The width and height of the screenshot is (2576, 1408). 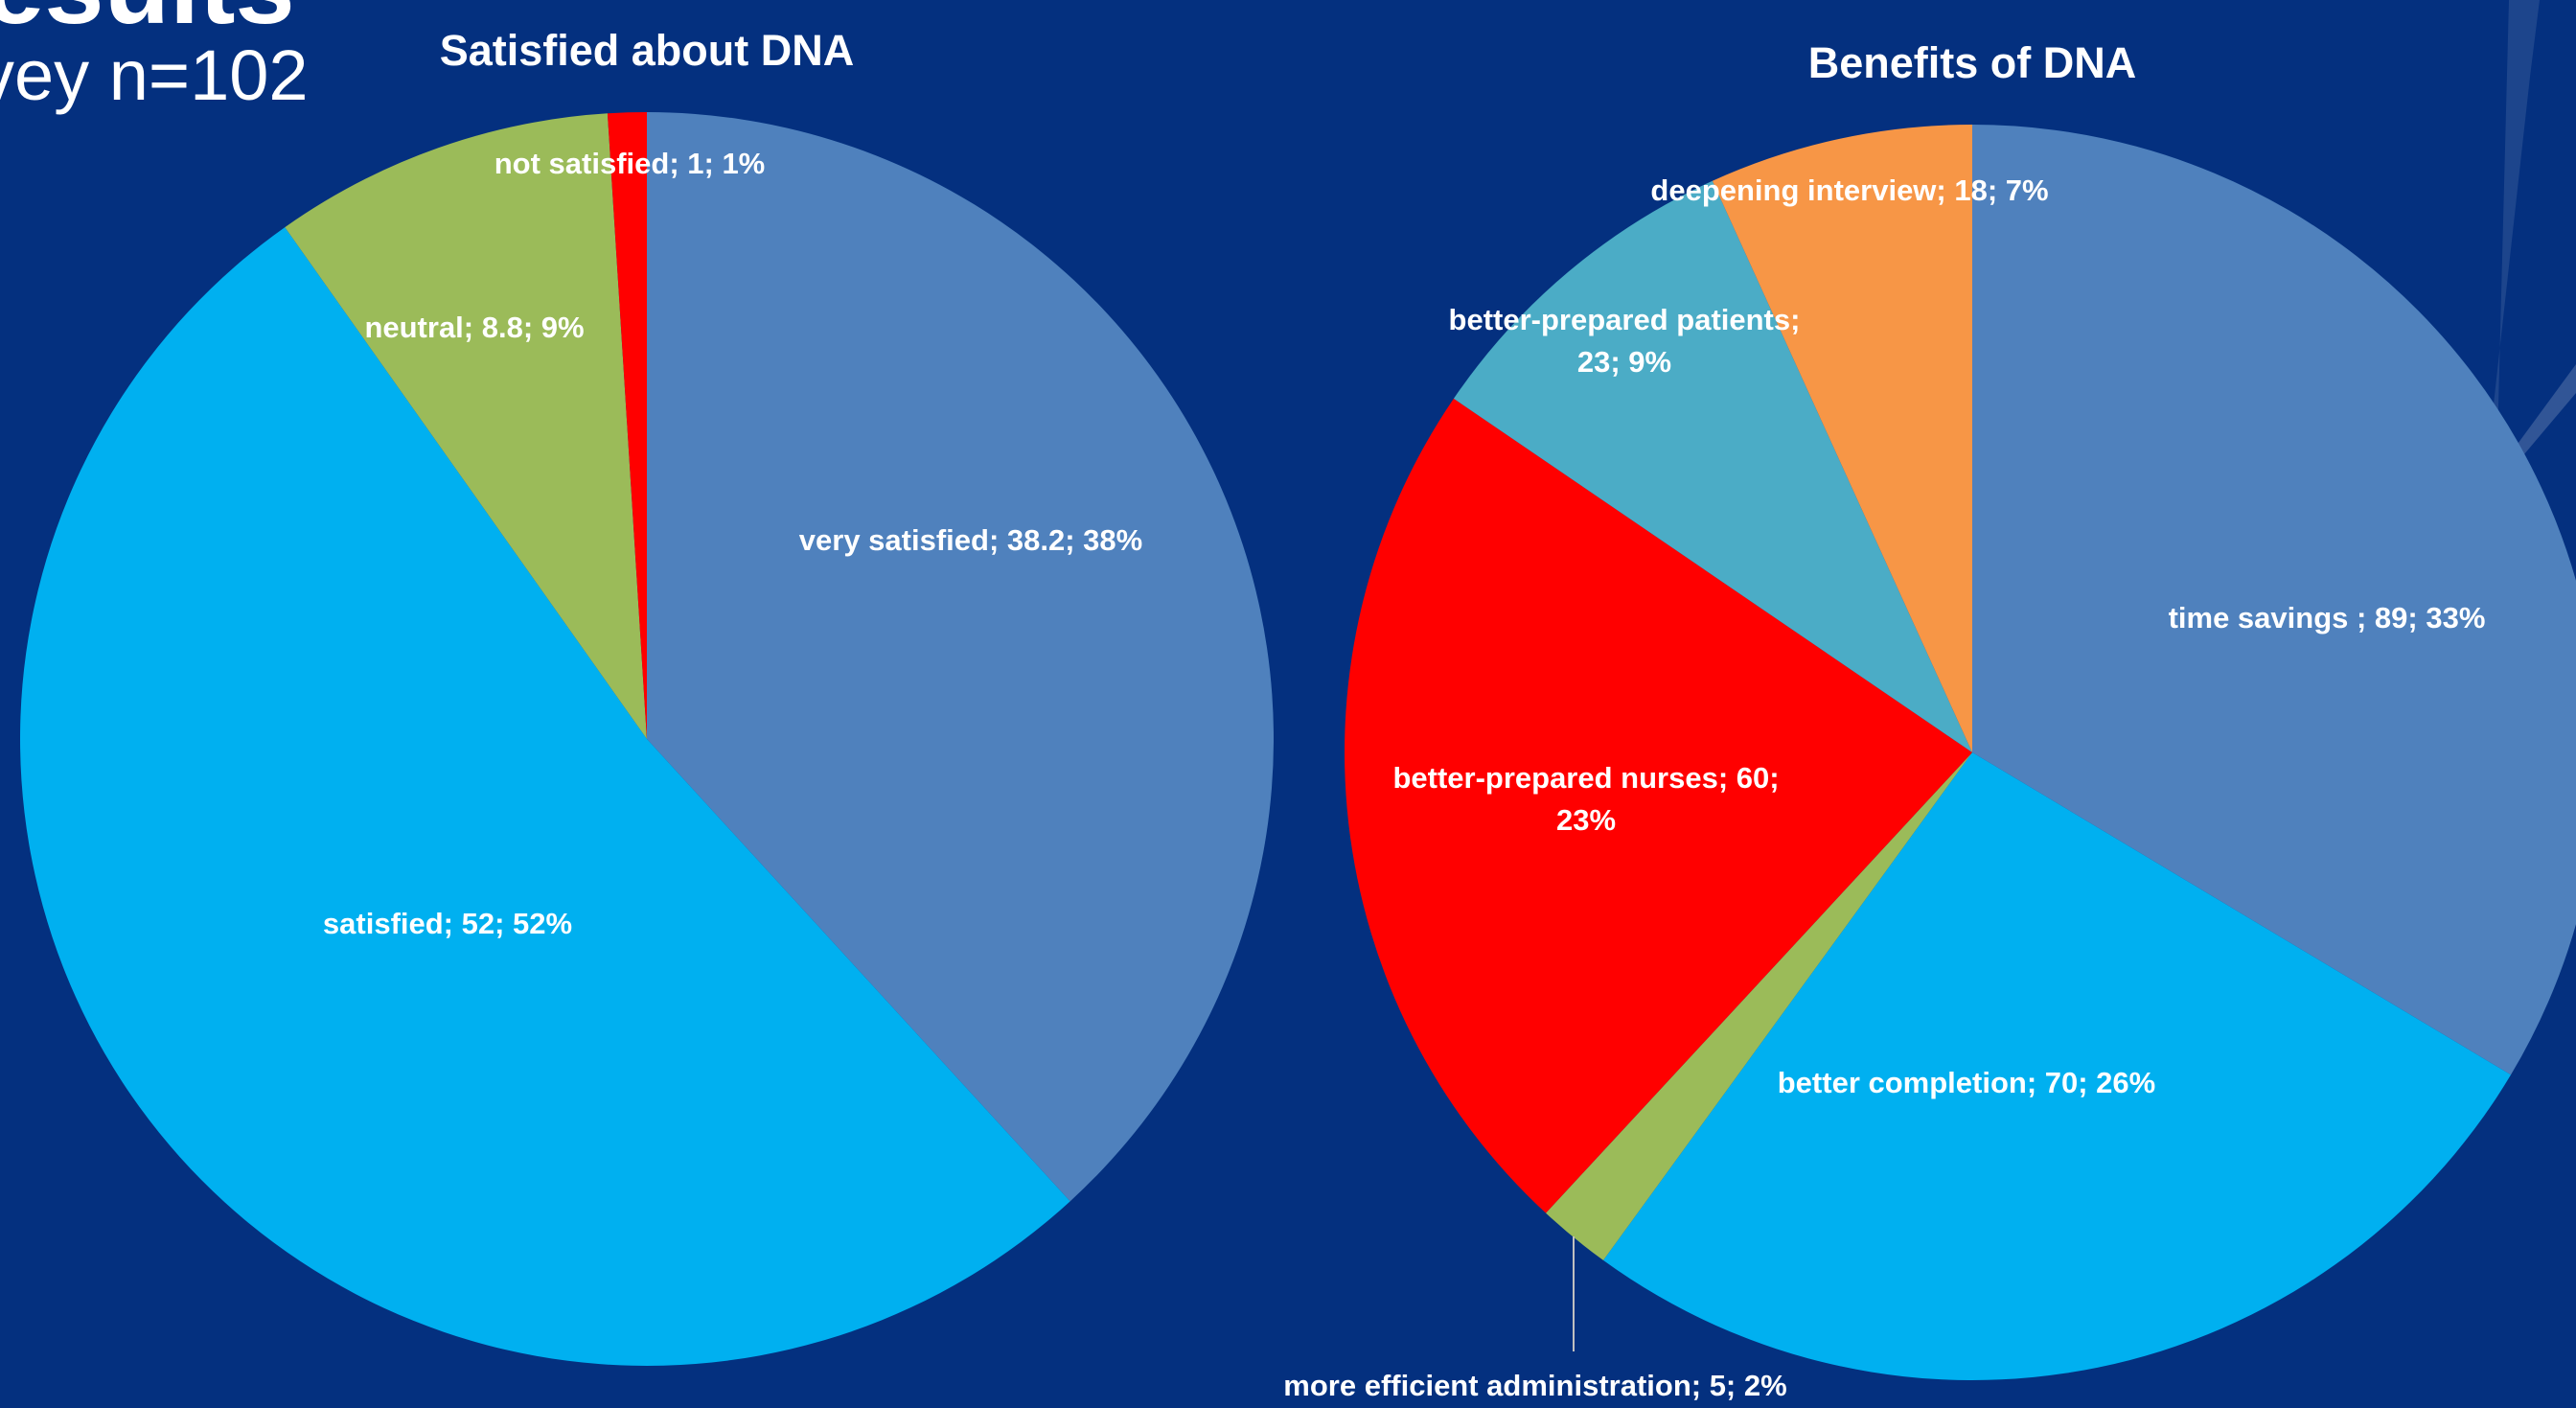 What do you see at coordinates (1624, 362) in the screenshot?
I see `slice-label-better-prepared-patients-line2: 23; 9%` at bounding box center [1624, 362].